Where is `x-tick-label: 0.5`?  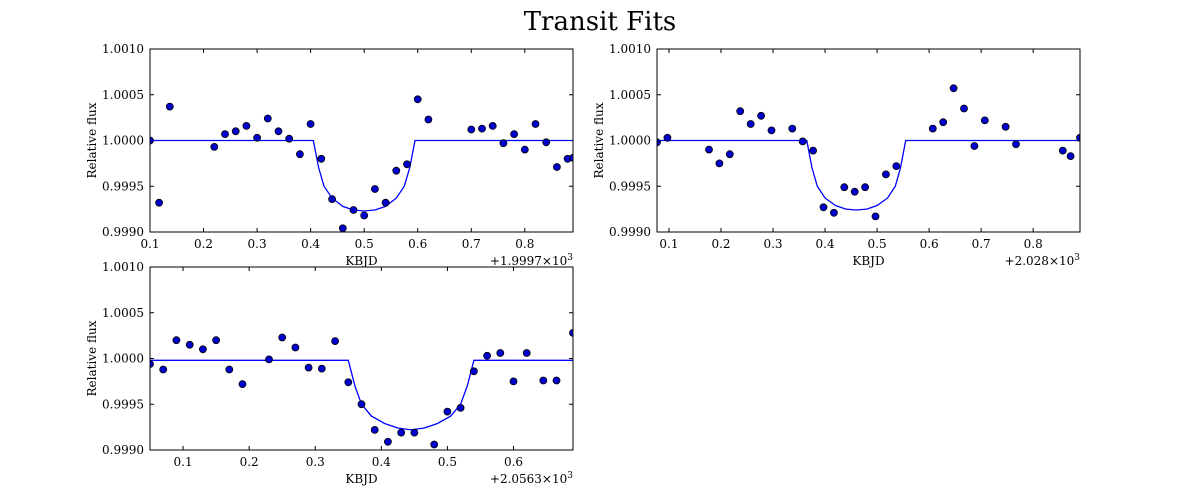 x-tick-label: 0.5 is located at coordinates (447, 462).